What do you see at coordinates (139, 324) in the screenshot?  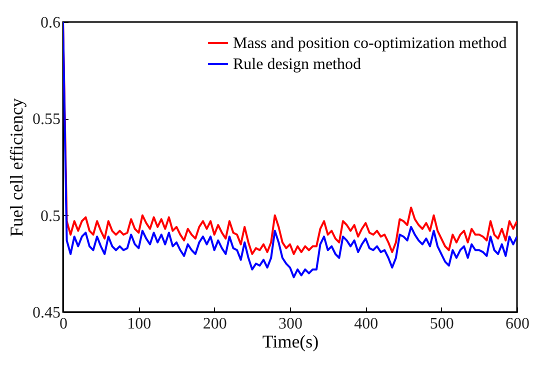 I see `x-tick-label: 100` at bounding box center [139, 324].